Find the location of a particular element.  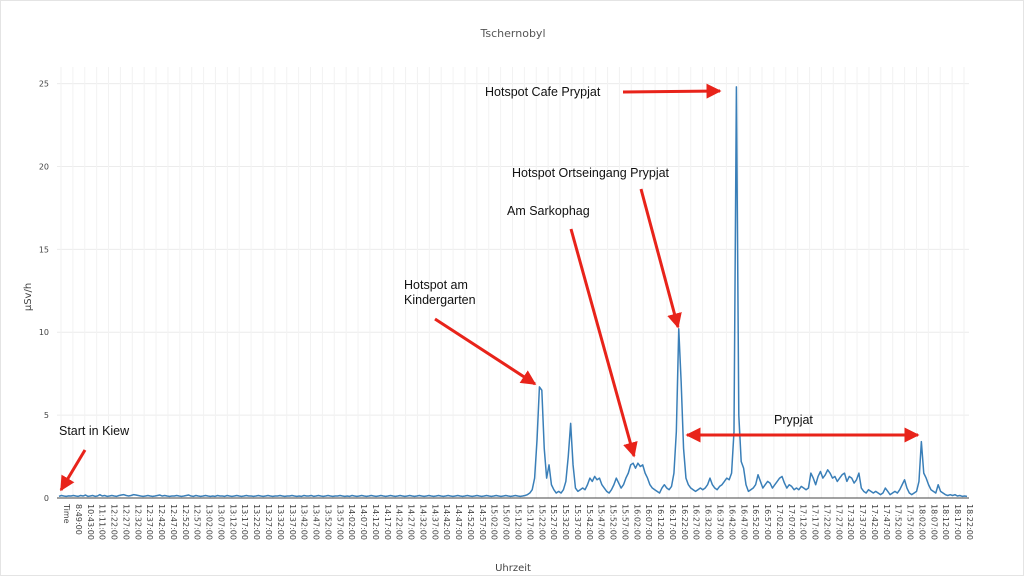

x-tick-label: 14:02:00 is located at coordinates (351, 522).